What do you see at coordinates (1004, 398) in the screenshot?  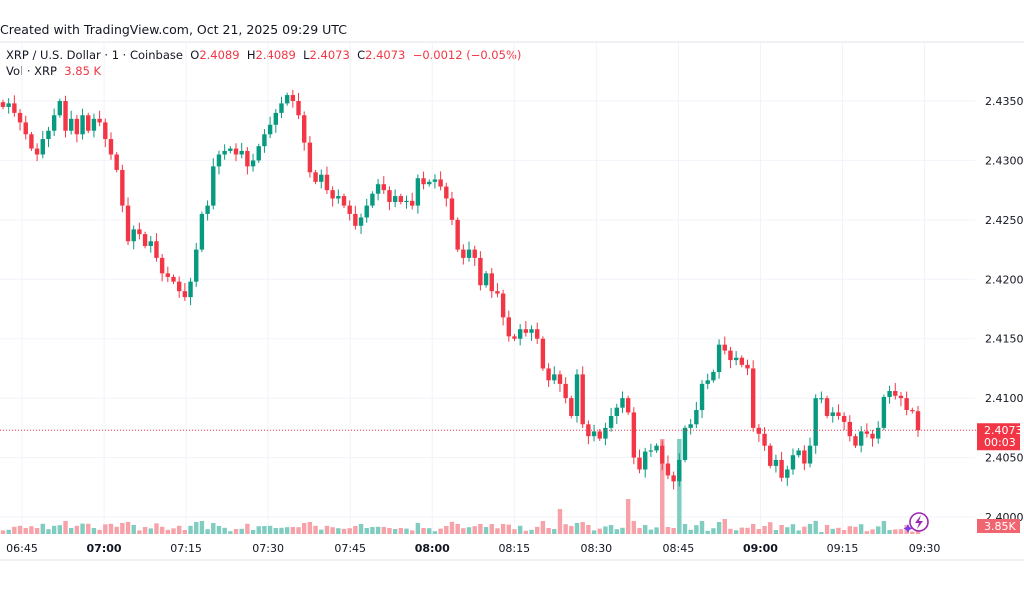 I see `price-tick-label: 2.4100` at bounding box center [1004, 398].